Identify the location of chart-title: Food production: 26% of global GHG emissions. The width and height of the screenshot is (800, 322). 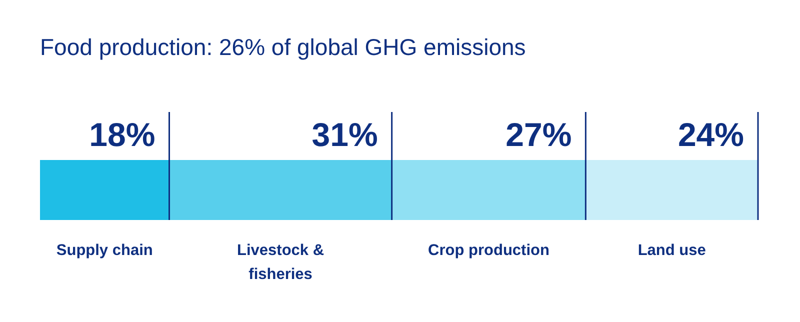
(283, 47).